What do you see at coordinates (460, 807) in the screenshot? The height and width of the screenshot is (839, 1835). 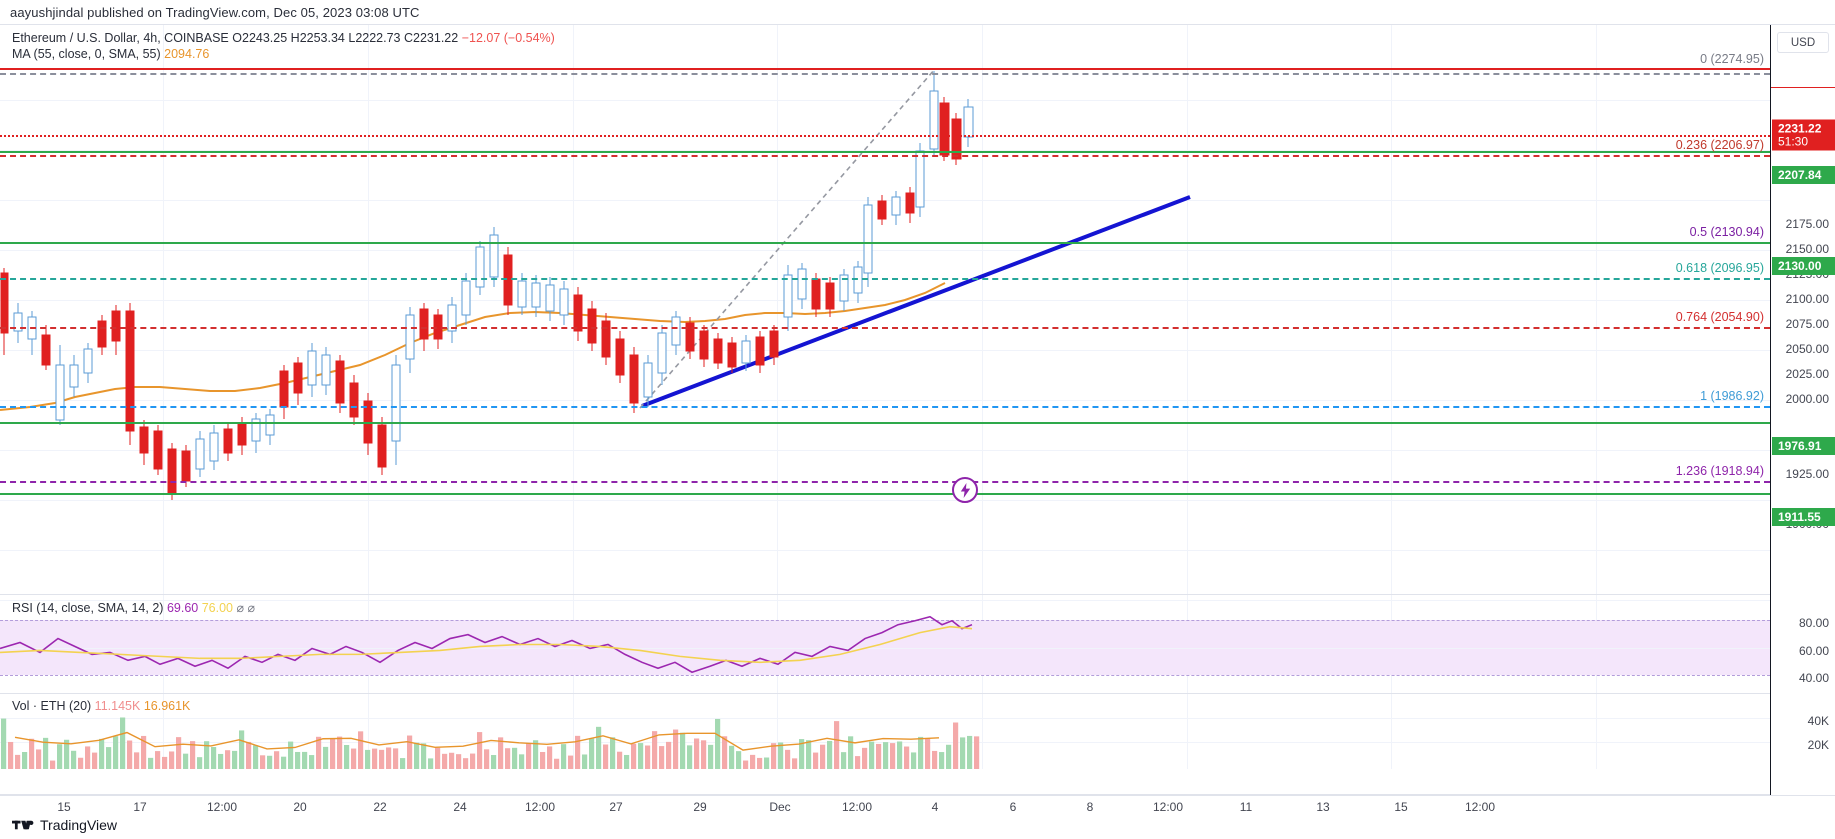 I see `time-tick: 24` at bounding box center [460, 807].